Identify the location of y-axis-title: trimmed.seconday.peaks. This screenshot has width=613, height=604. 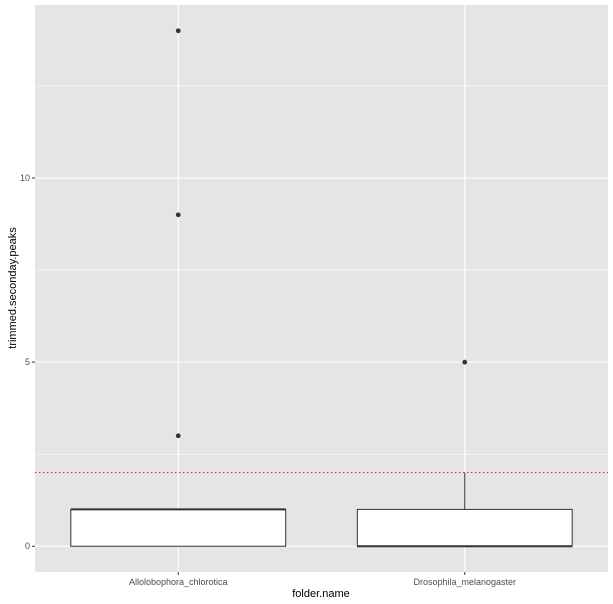
(13, 288).